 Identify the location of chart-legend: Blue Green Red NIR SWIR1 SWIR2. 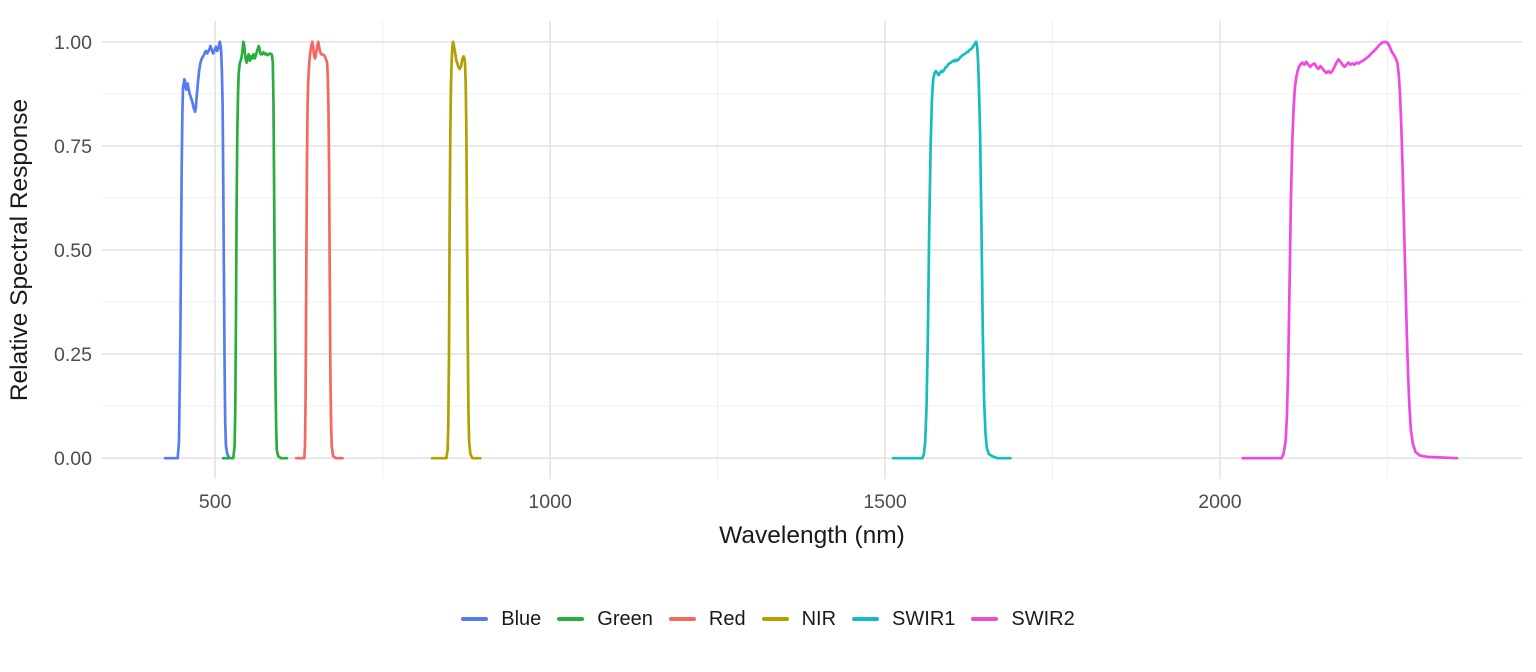
(768, 619).